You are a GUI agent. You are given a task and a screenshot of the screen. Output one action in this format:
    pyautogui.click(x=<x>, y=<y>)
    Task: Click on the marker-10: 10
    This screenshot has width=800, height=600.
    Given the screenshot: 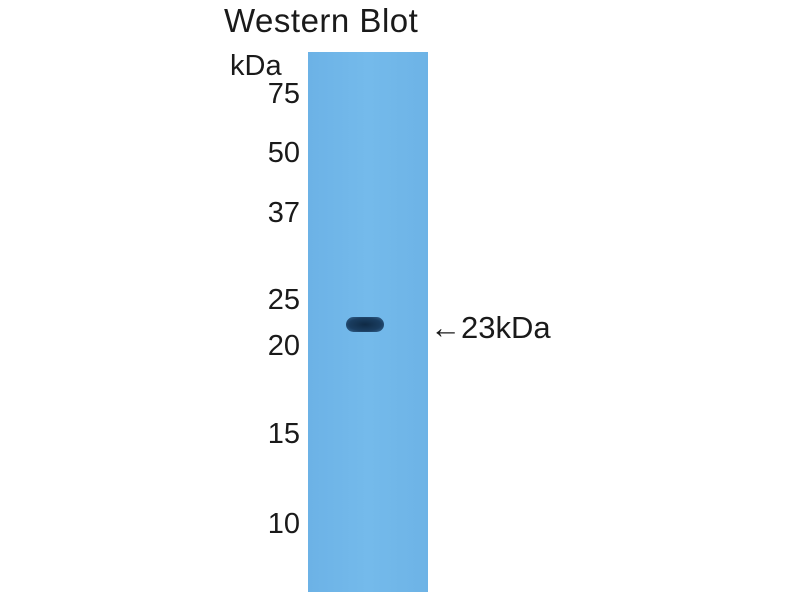 What is the action you would take?
    pyautogui.click(x=283, y=524)
    